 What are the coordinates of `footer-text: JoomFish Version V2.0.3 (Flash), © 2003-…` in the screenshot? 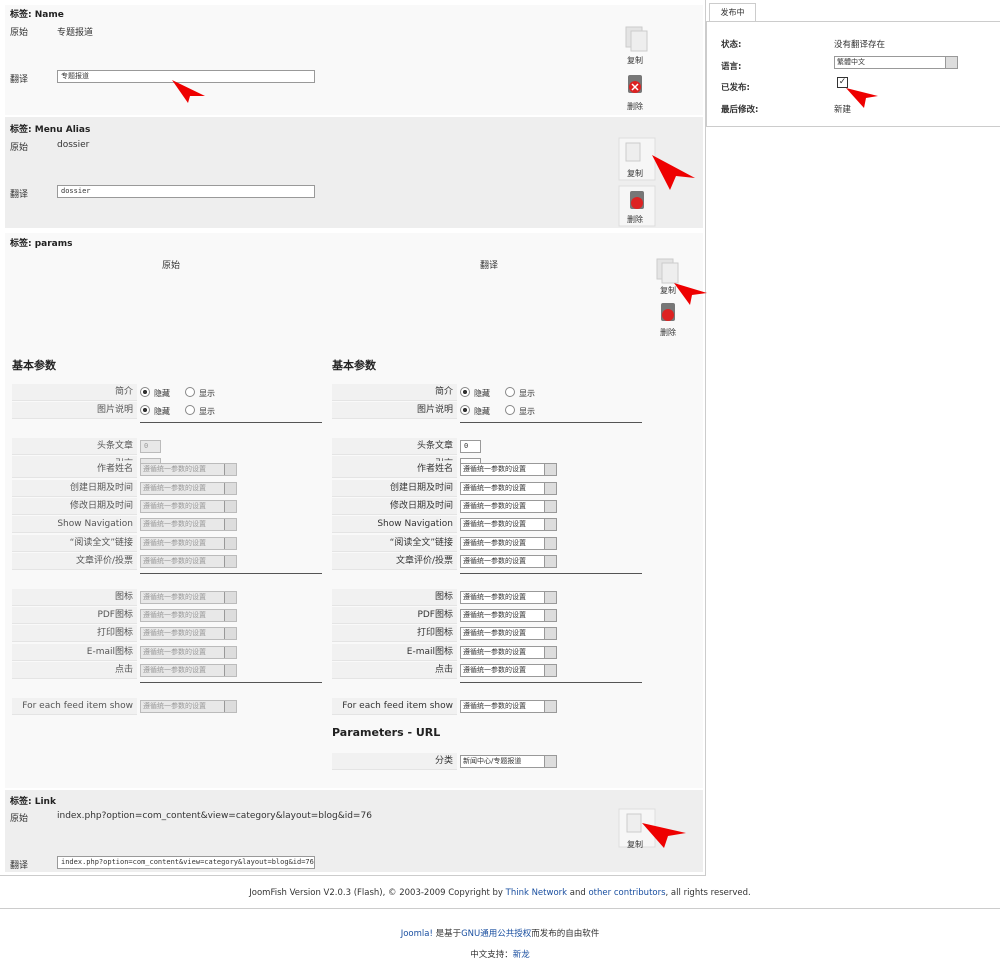 It's located at (377, 893).